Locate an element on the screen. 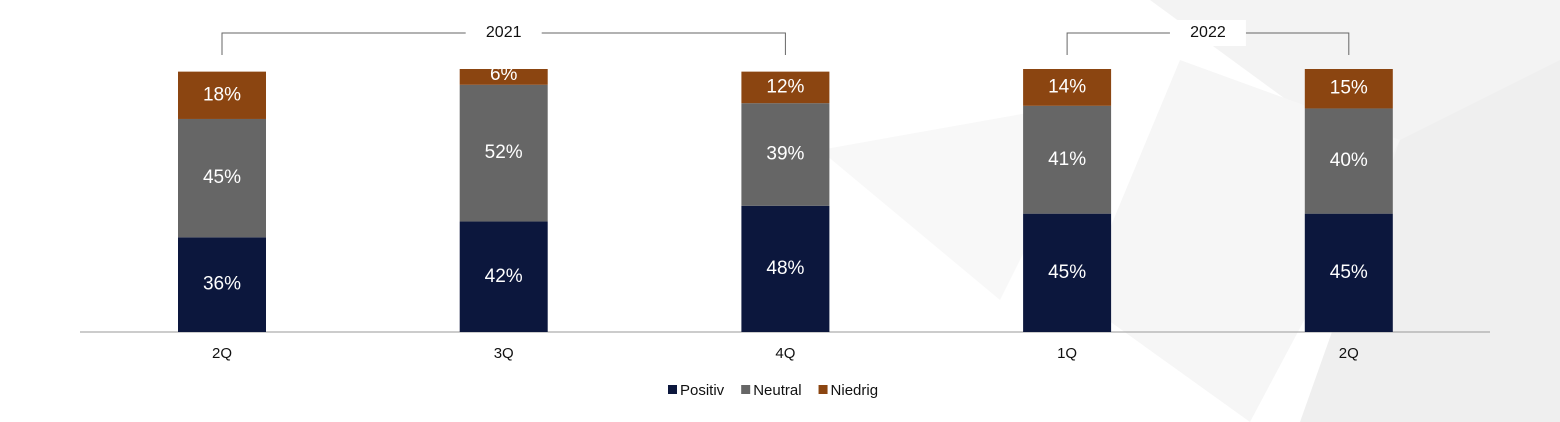 This screenshot has width=1560, height=422. value-label: 18% is located at coordinates (222, 94).